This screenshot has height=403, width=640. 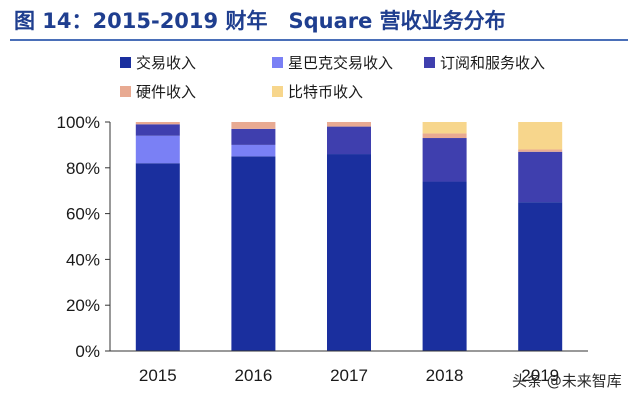 I want to click on legend-entry-subscription: 订阅和服务收入, so click(x=484, y=63).